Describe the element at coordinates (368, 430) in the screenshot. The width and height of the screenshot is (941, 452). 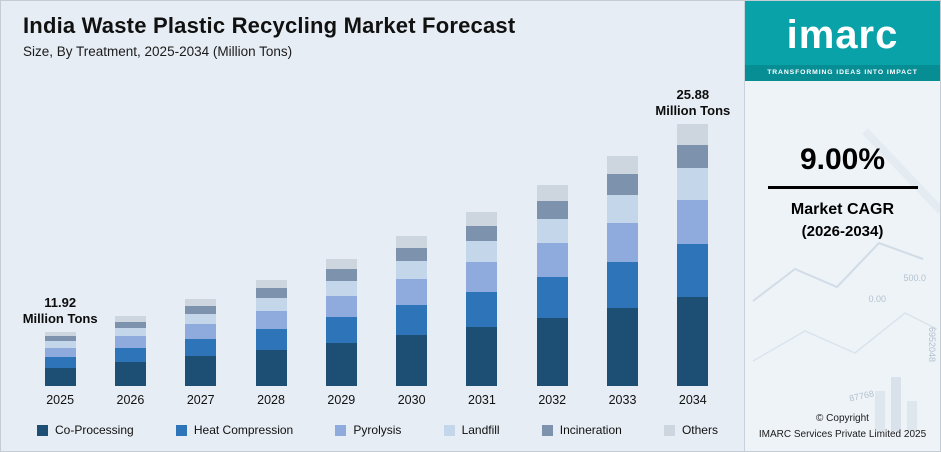
I see `legend-item: Pyrolysis` at that location.